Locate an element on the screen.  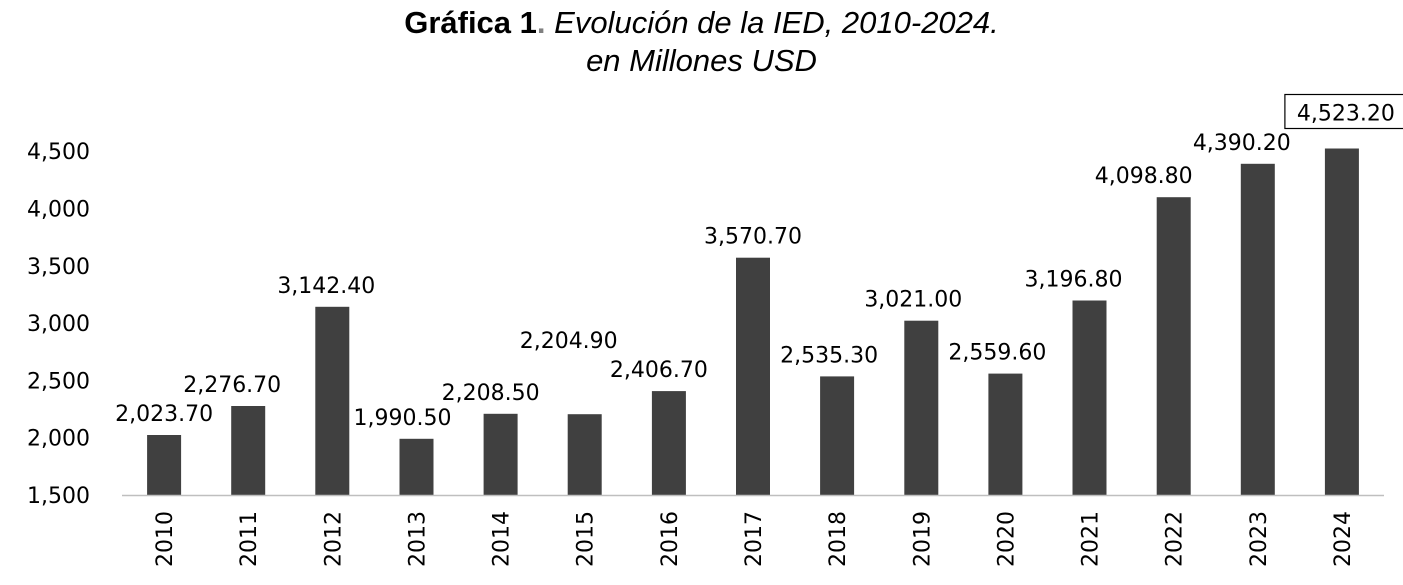
data-label-2019: 3,021.00 is located at coordinates (913, 300).